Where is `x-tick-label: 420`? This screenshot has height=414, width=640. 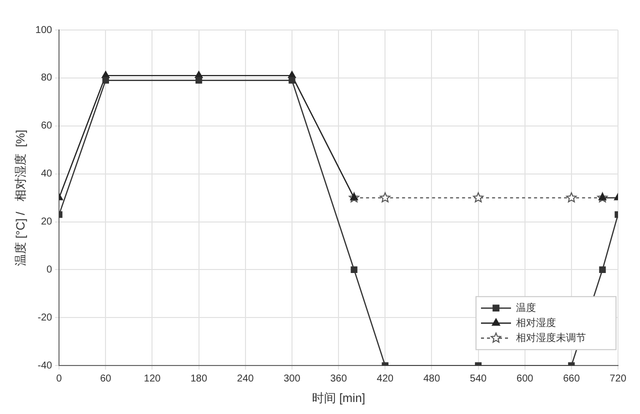 x-tick-label: 420 is located at coordinates (385, 378).